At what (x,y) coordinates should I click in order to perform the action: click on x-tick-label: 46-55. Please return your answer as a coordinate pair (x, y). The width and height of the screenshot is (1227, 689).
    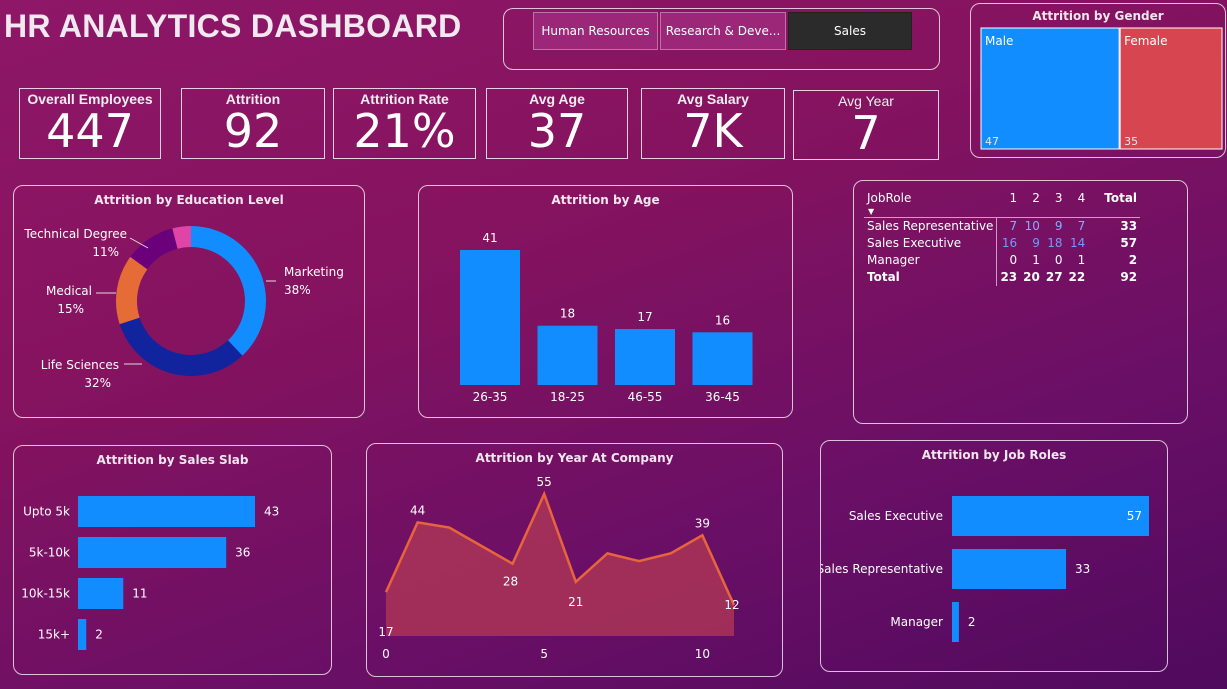
    Looking at the image, I should click on (645, 397).